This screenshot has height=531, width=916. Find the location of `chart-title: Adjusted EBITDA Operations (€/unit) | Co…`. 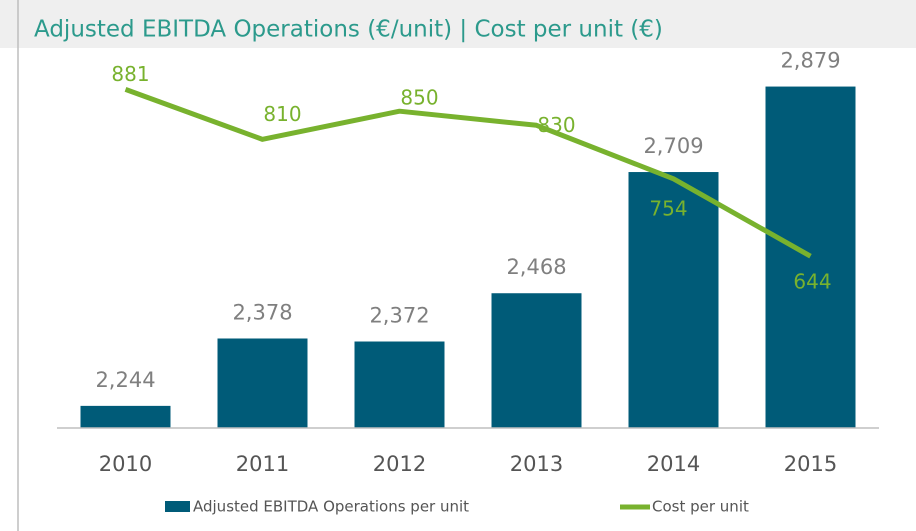

chart-title: Adjusted EBITDA Operations (€/unit) | Co… is located at coordinates (348, 30).